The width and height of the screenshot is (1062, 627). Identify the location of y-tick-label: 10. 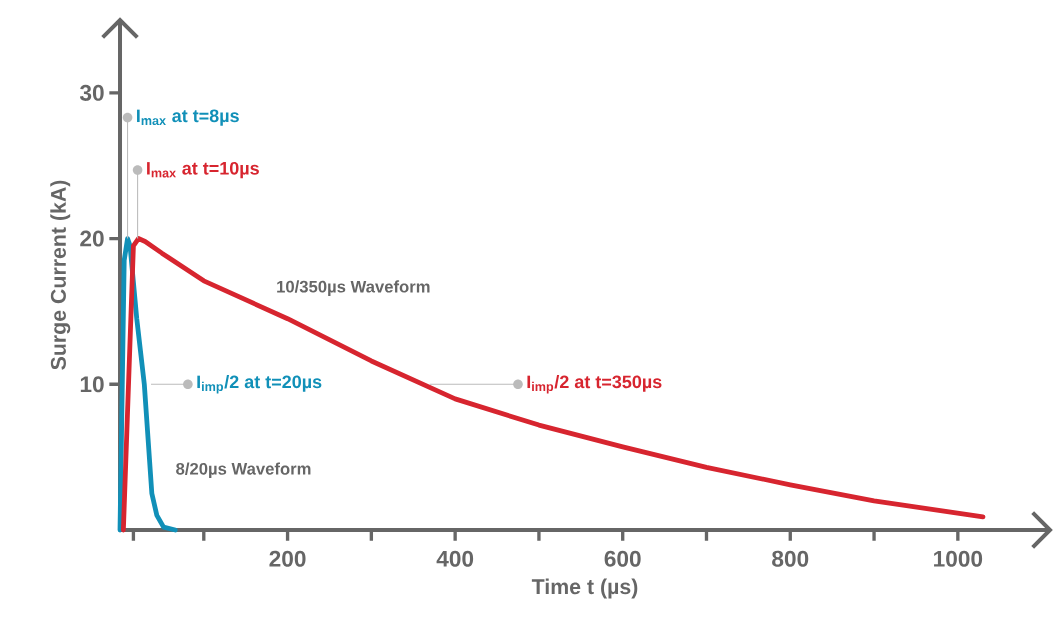
(92, 384).